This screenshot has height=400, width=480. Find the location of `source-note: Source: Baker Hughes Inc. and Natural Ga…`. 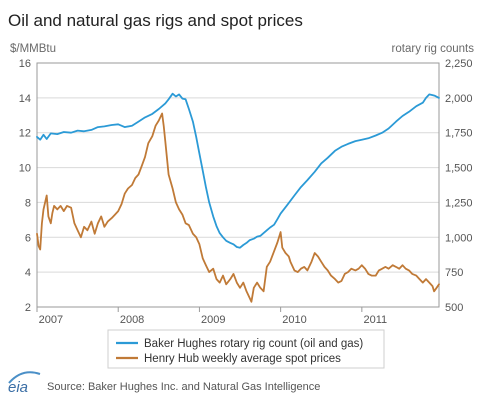

source-note: Source: Baker Hughes Inc. and Natural Ga… is located at coordinates (183, 387).